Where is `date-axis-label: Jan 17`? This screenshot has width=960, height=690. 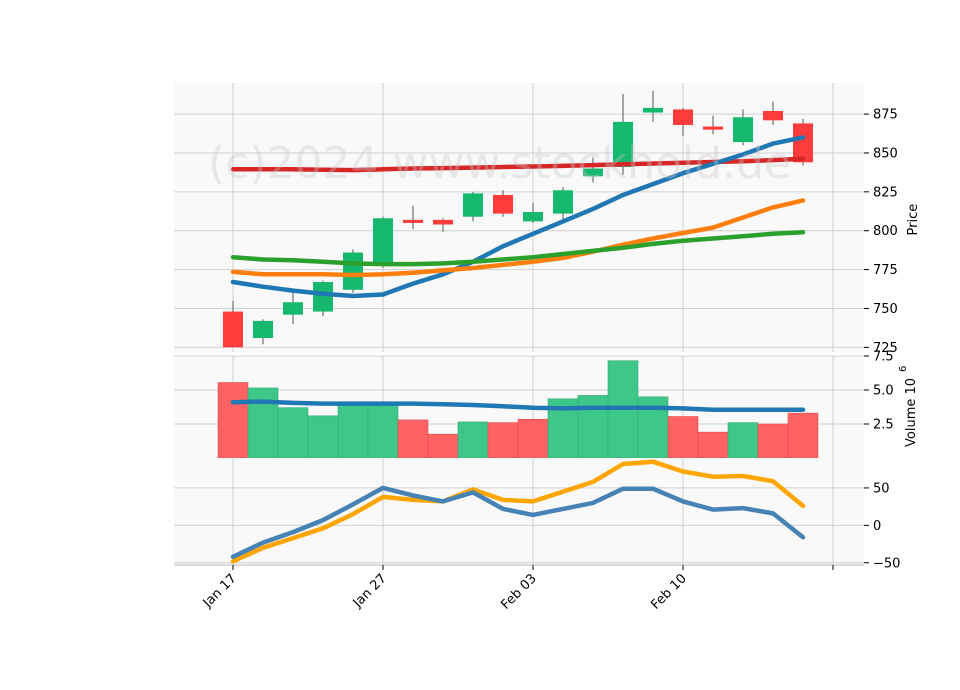 date-axis-label: Jan 17 is located at coordinates (220, 591).